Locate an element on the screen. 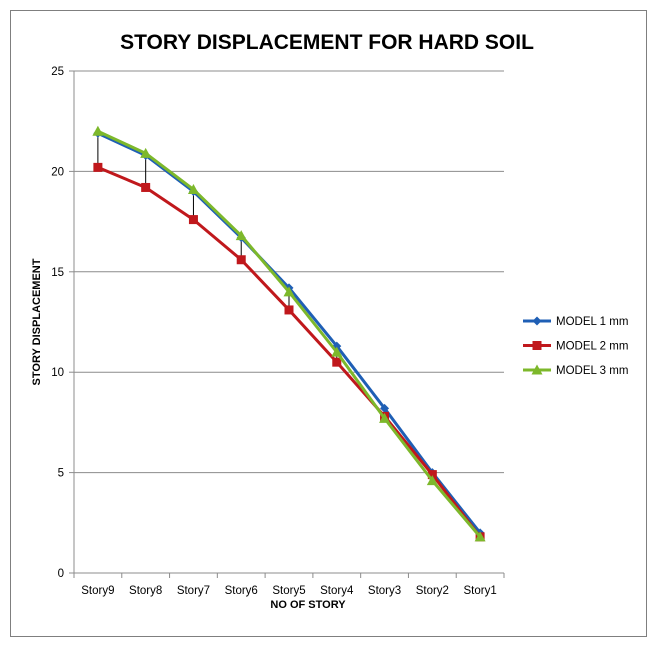 Image resolution: width=661 pixels, height=651 pixels. x-tick-label: Story8 is located at coordinates (145, 591).